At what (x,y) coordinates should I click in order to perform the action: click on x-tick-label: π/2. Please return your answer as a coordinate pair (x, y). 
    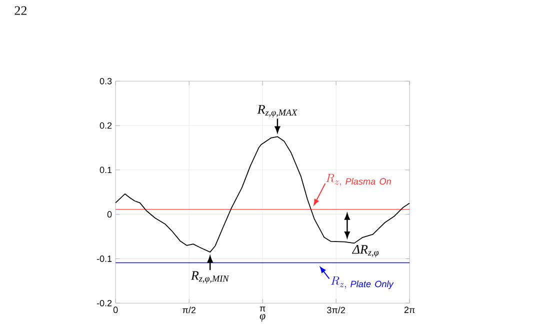
    Looking at the image, I should click on (189, 310).